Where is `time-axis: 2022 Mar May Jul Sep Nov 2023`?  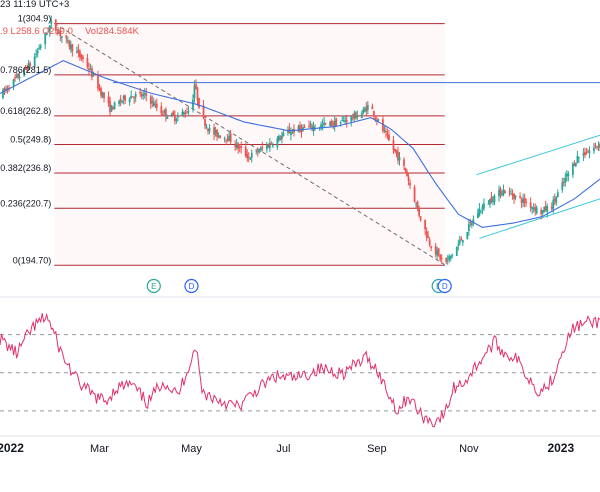
time-axis: 2022 Mar May Jul Sep Nov 2023 is located at coordinates (300, 445).